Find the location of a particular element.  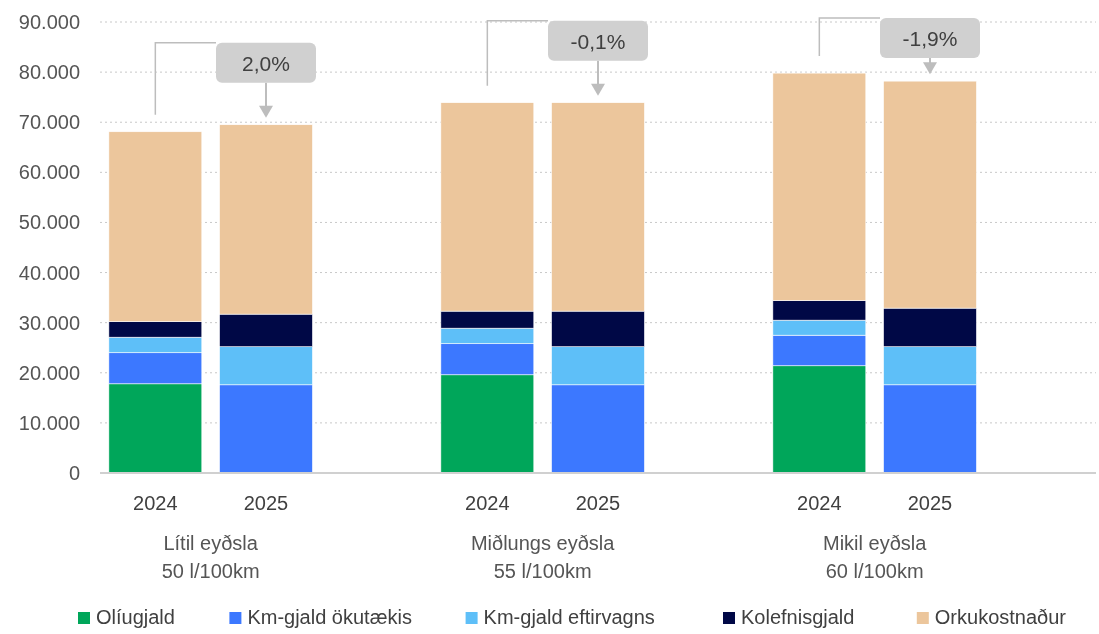

legend-label: Olíugjald is located at coordinates (135, 617).